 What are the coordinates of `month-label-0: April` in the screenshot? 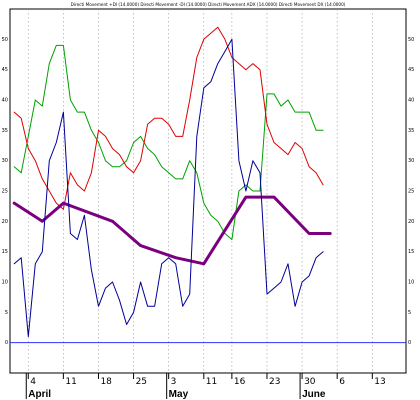 It's located at (39, 394).